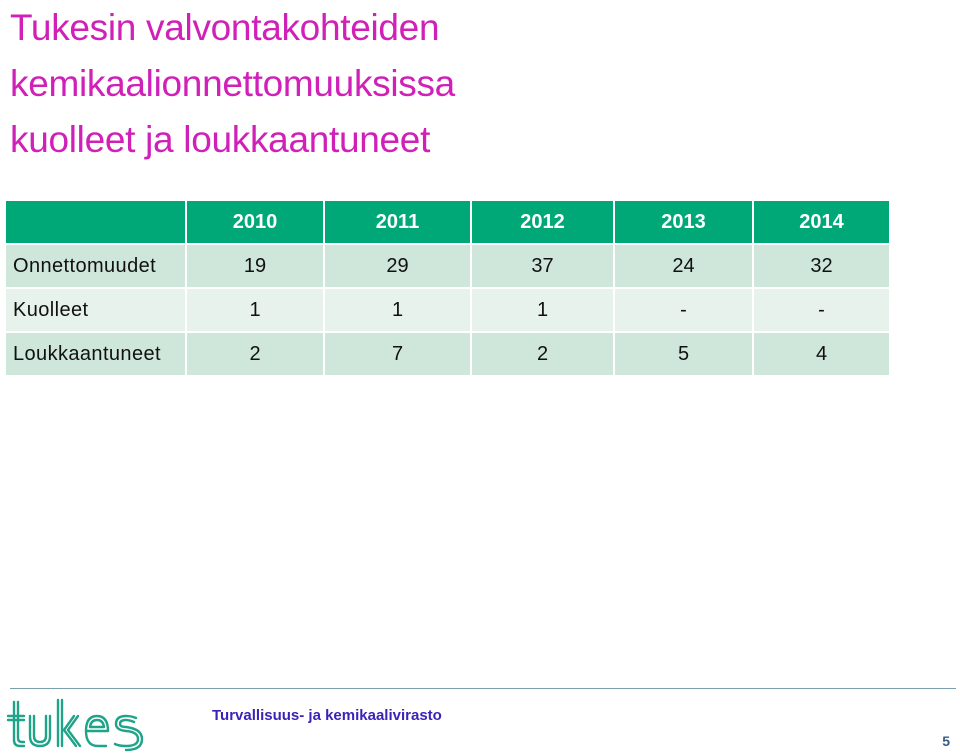  What do you see at coordinates (397, 266) in the screenshot?
I see `table-cell: 29` at bounding box center [397, 266].